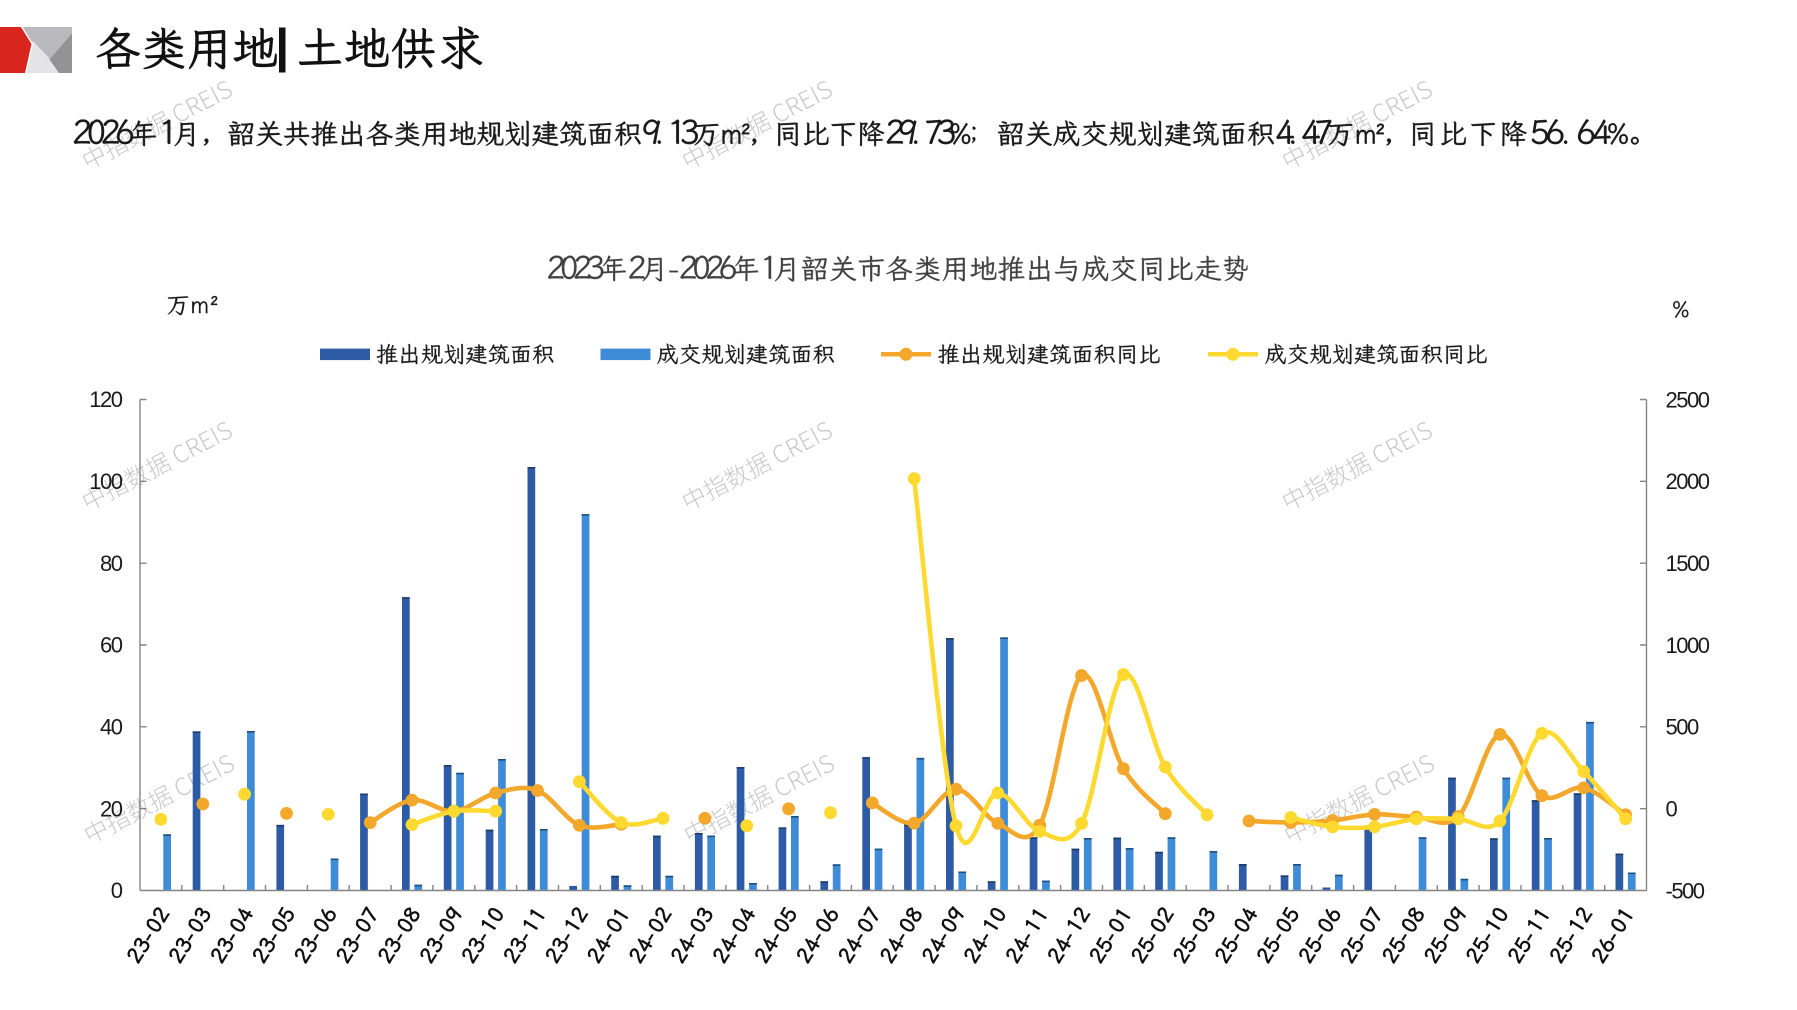  Describe the element at coordinates (111, 563) in the screenshot. I see `svg-text: 80` at that location.